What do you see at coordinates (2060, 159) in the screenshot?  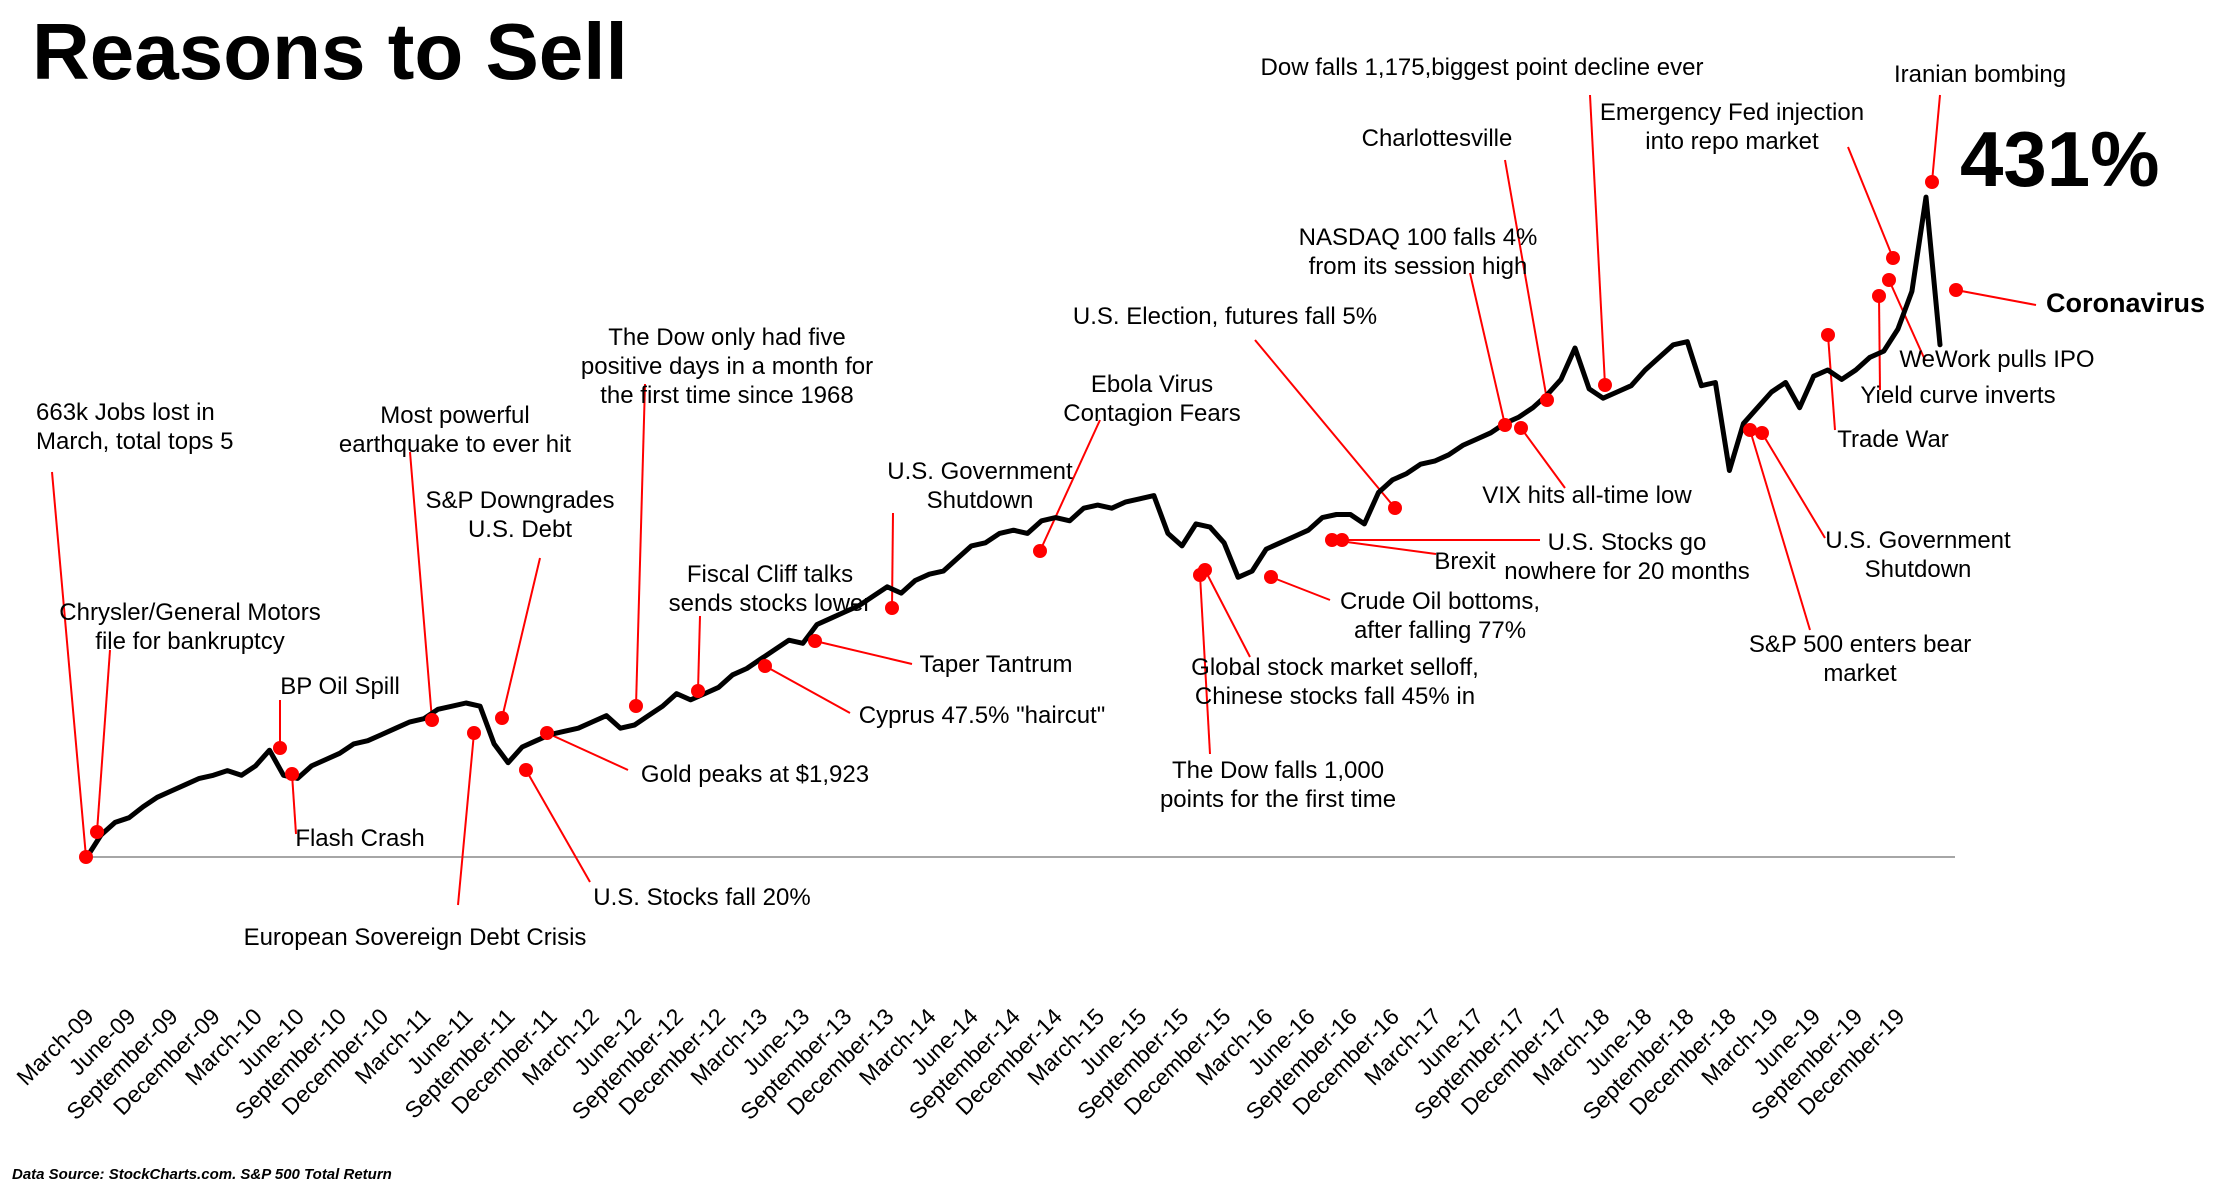 I see `total-return-label: 431%` at bounding box center [2060, 159].